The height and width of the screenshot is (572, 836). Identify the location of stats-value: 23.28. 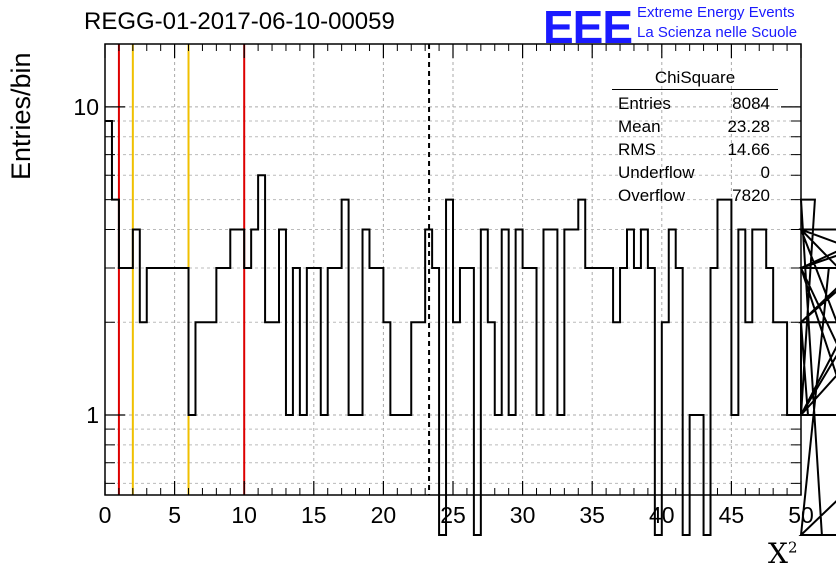
(748, 126).